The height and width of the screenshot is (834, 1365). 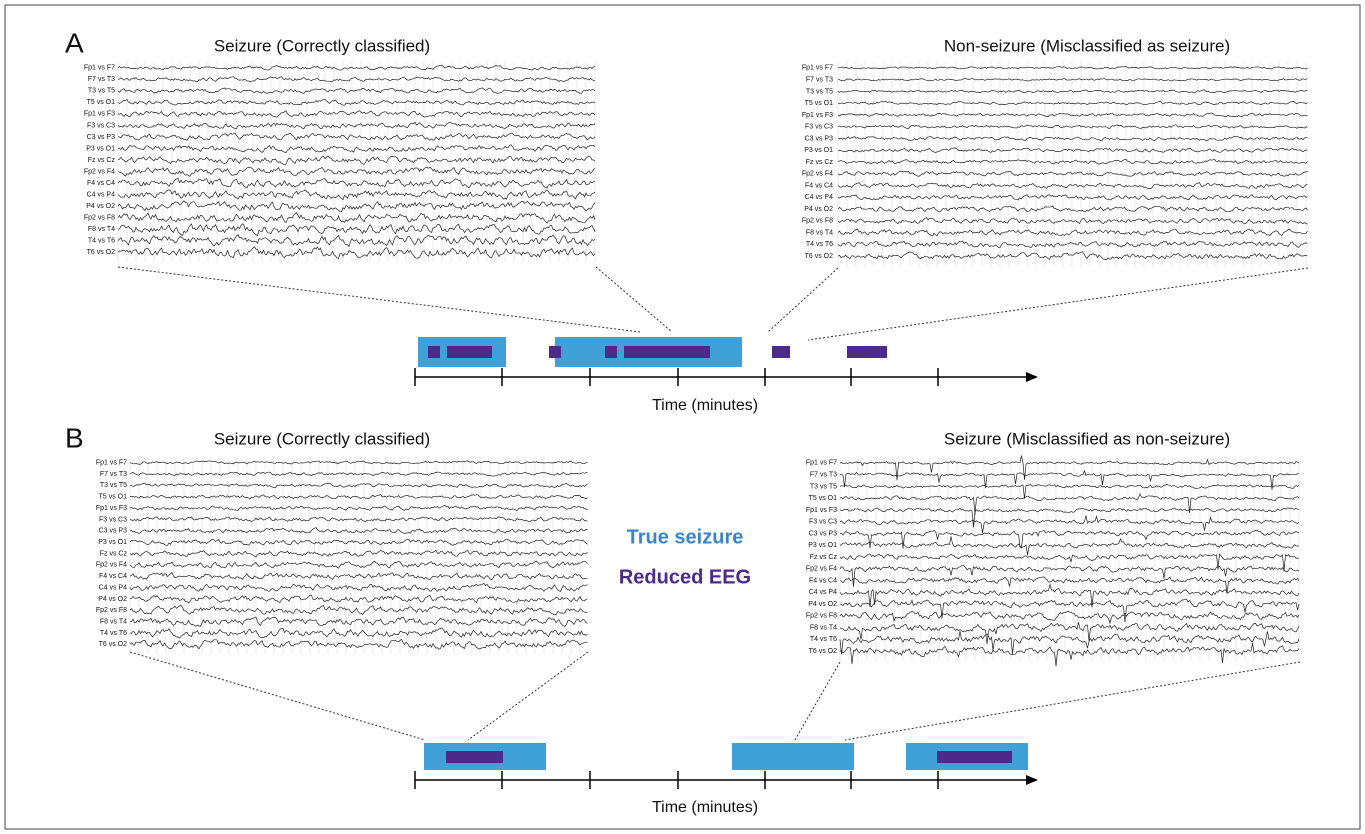 I want to click on eeg-title: Seizure (Misclassified as non-seizure), so click(x=1087, y=438).